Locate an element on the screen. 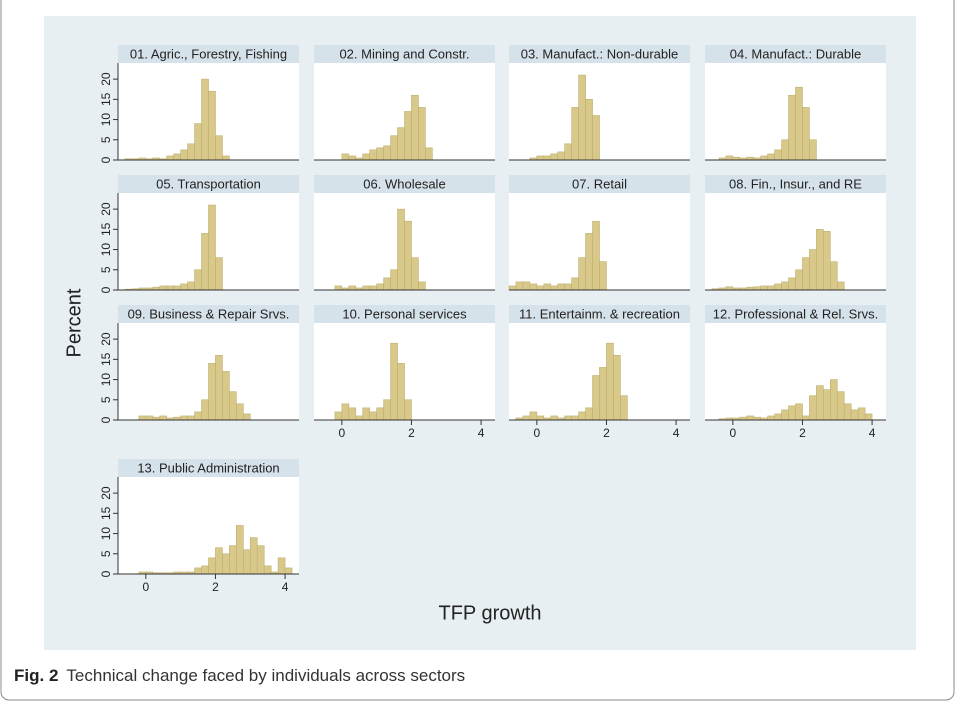 The height and width of the screenshot is (702, 956). panel-title: 06. Wholesale is located at coordinates (404, 183).